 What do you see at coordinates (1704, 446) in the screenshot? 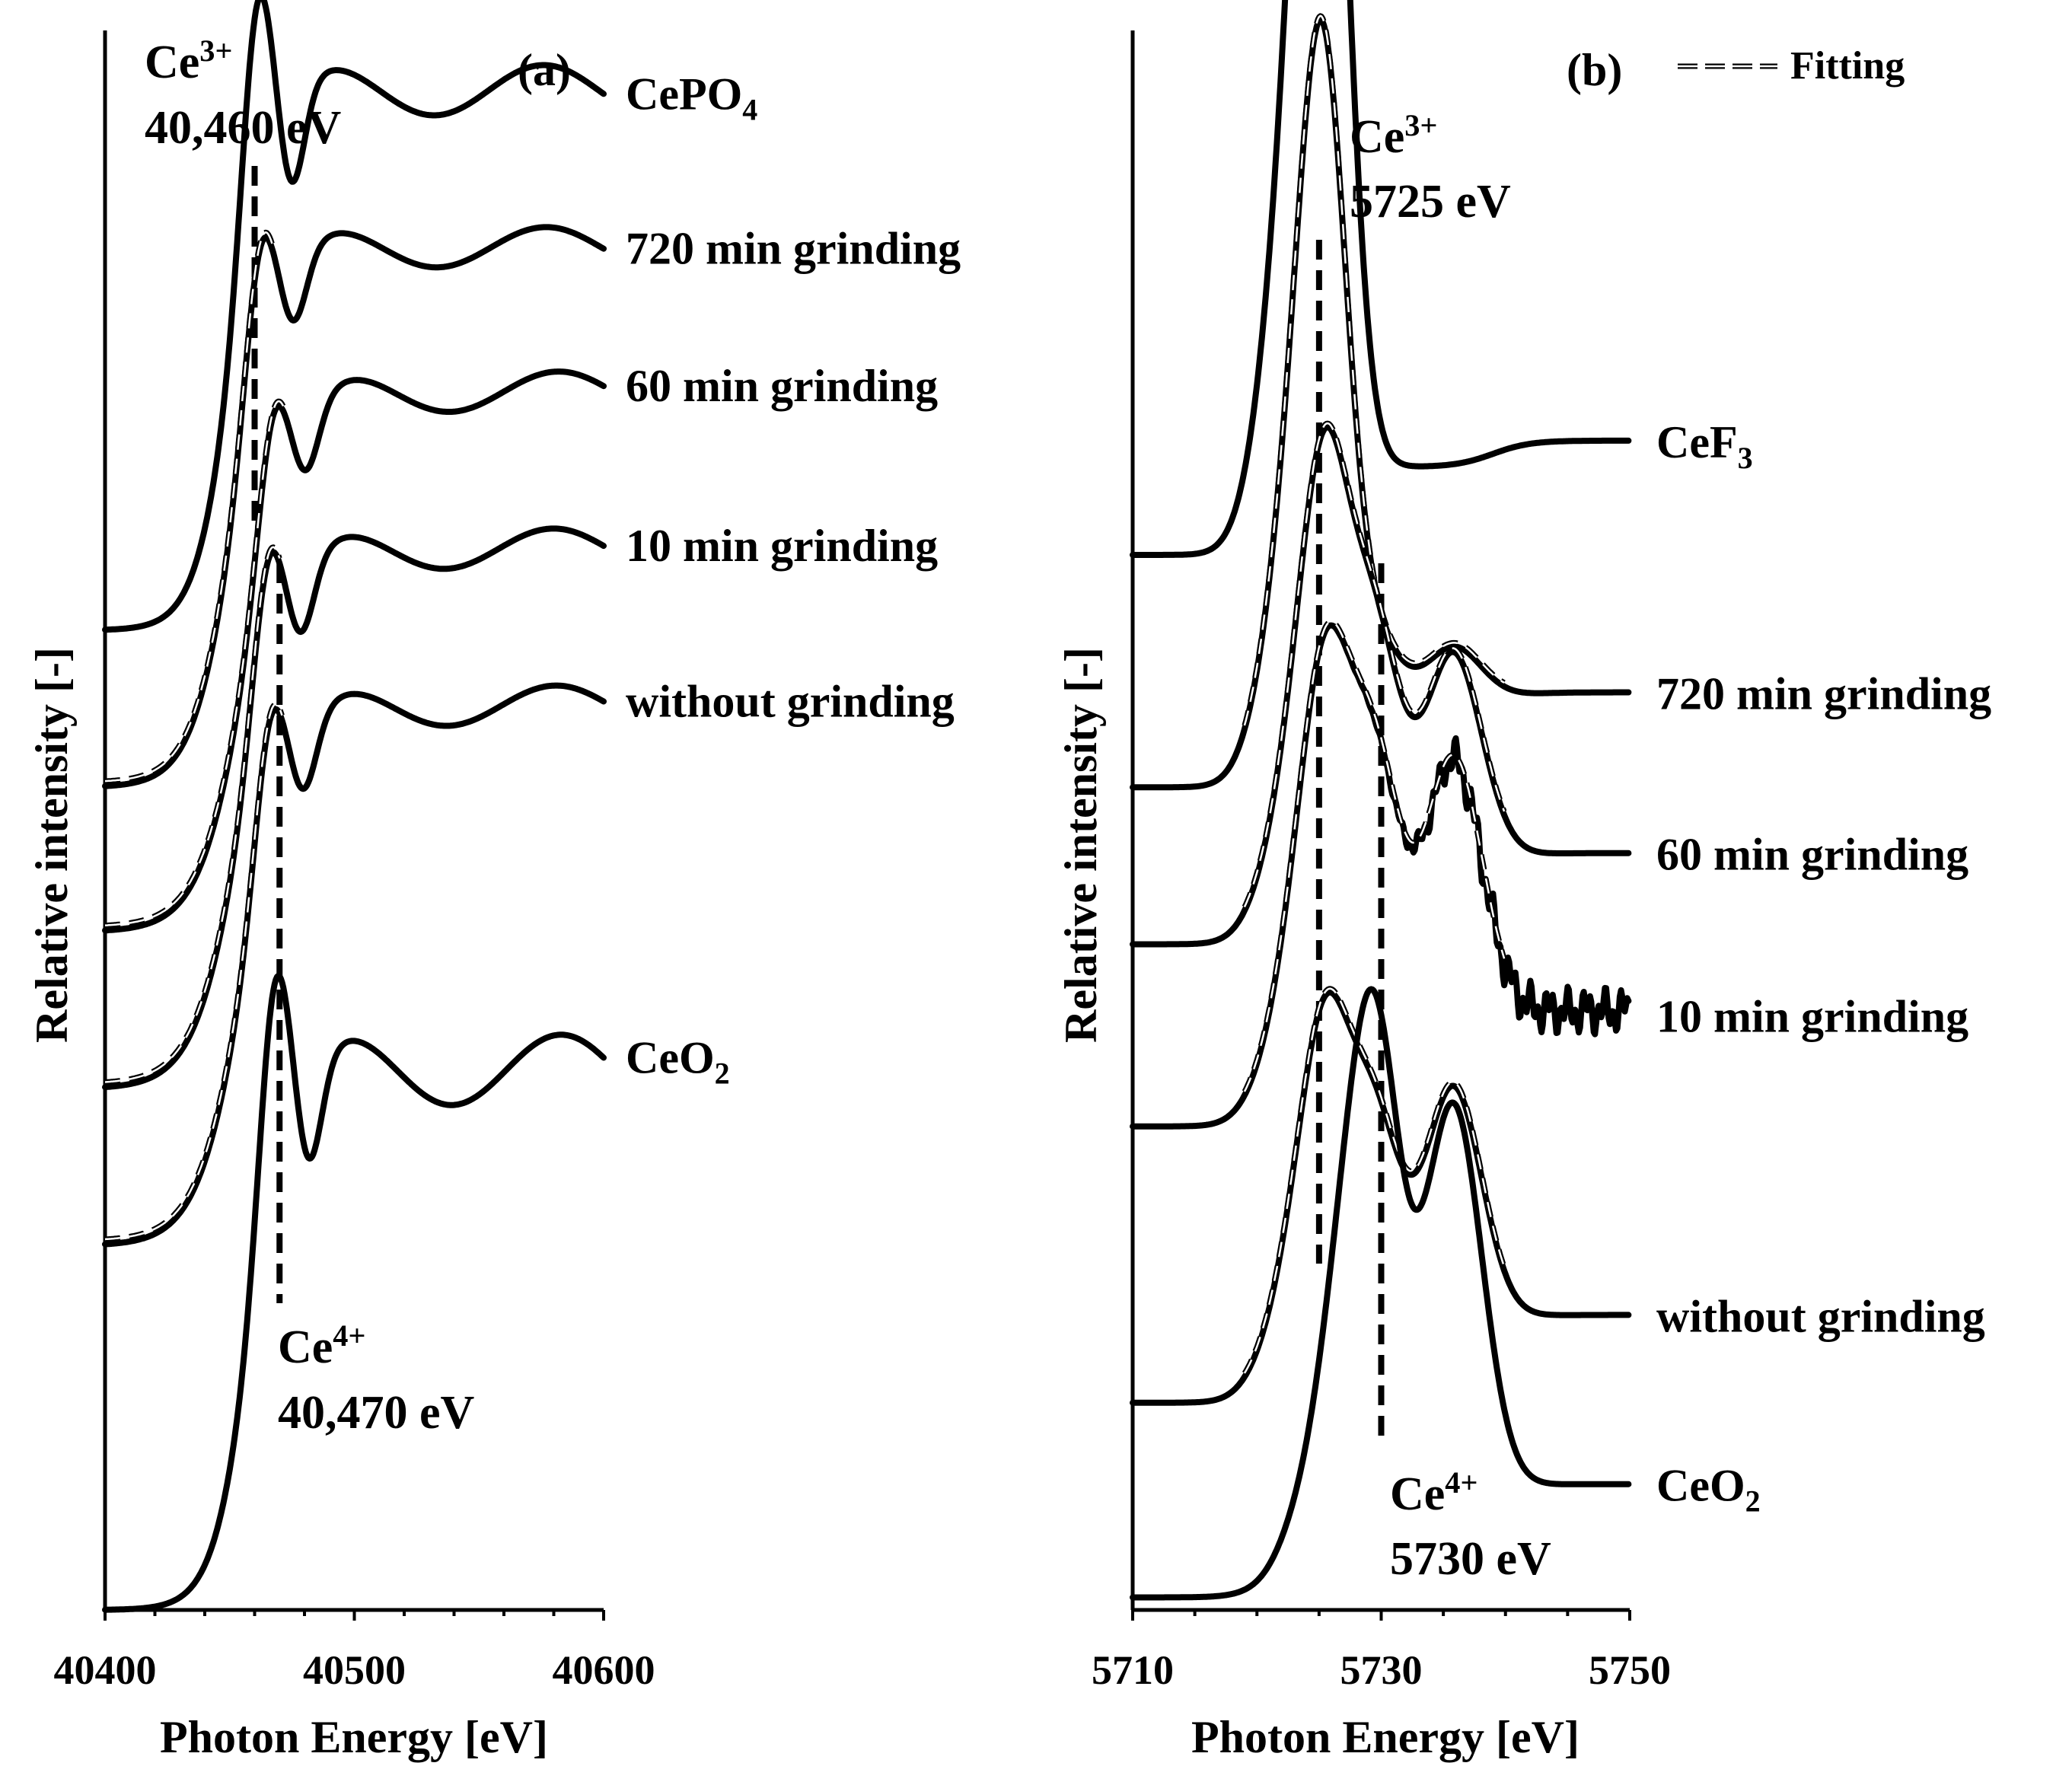
I see `panel-b-series-label: CeF3` at bounding box center [1704, 446].